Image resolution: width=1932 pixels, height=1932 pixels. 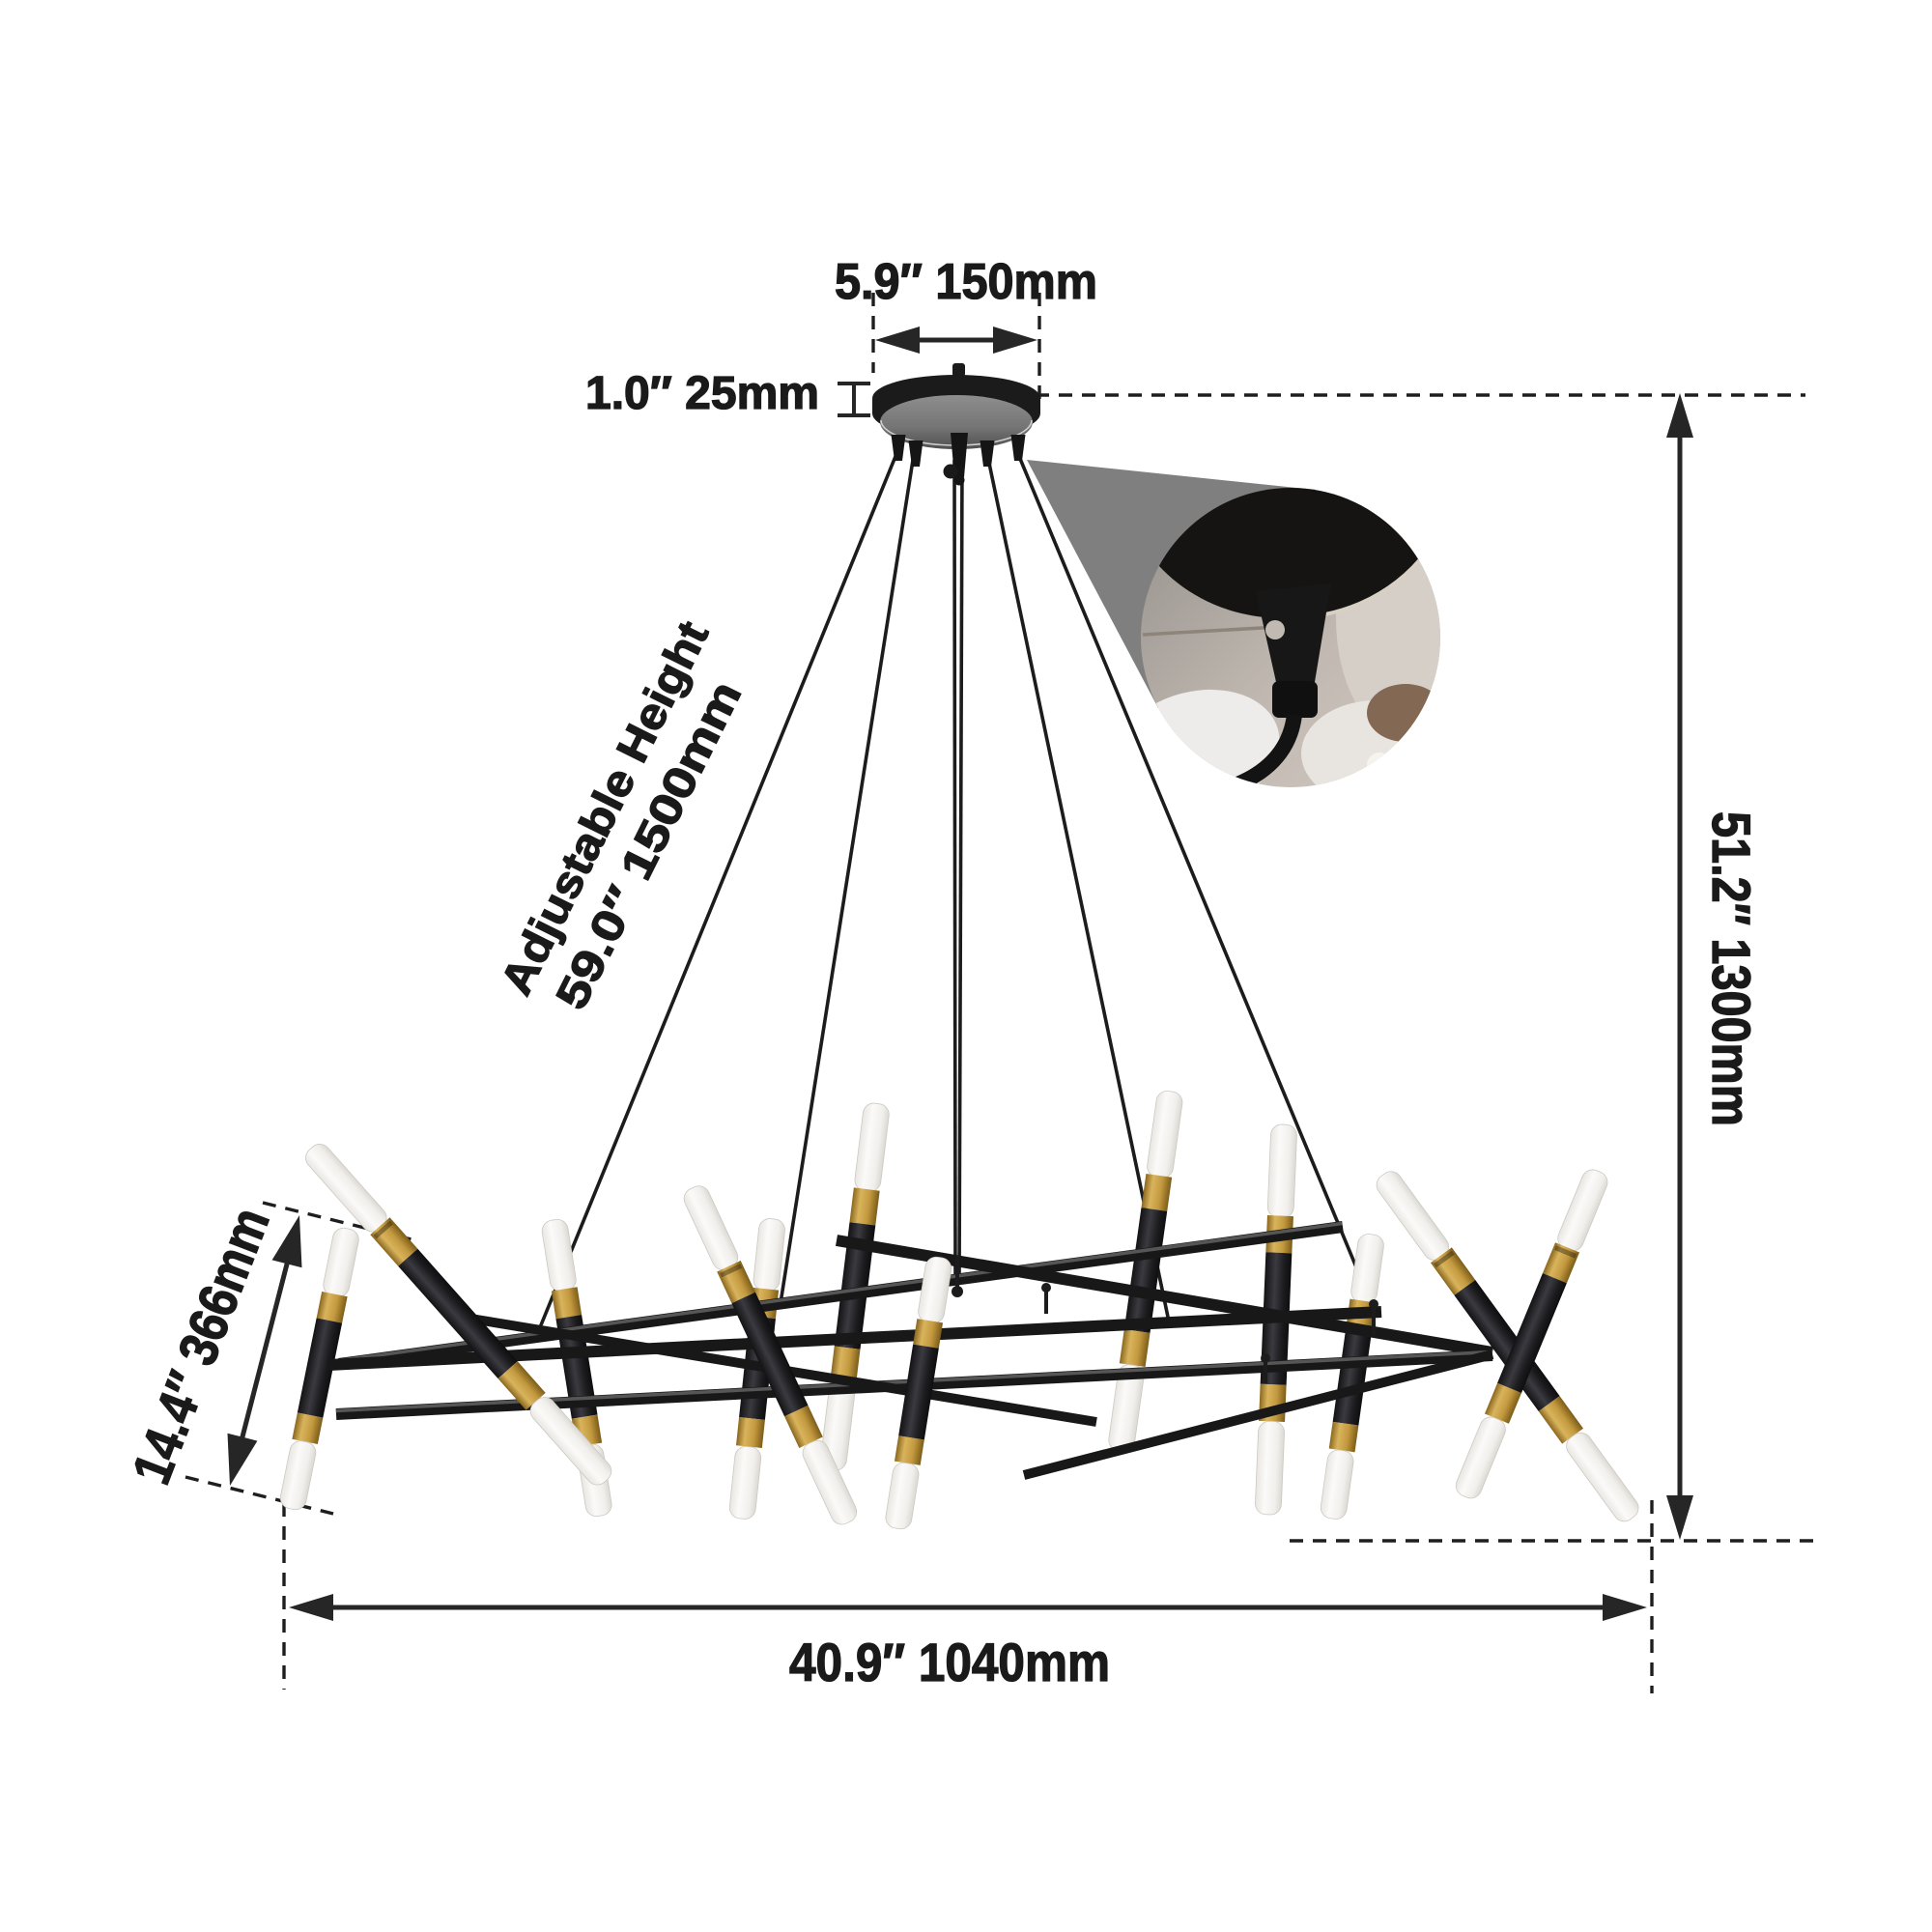 What do you see at coordinates (702, 393) in the screenshot?
I see `svg-text: 1.0″ 25mm` at bounding box center [702, 393].